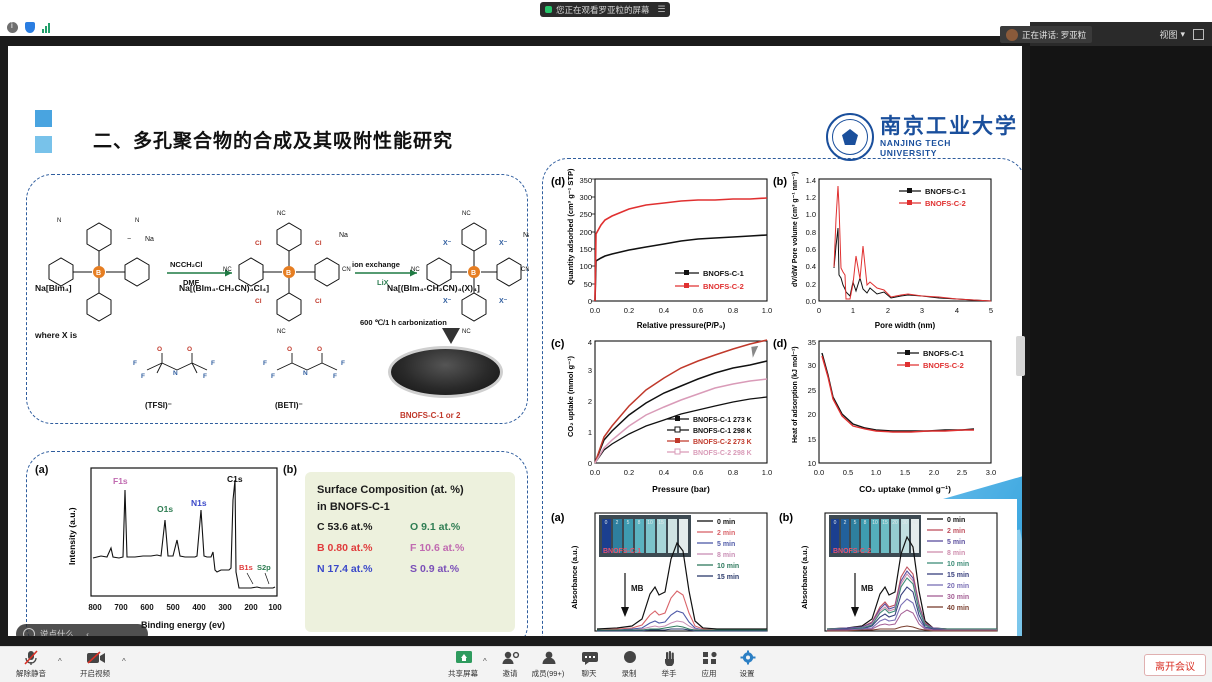 The image size is (1212, 682). What do you see at coordinates (728, 566) in the screenshot?
I see `svg-text: 10 min` at bounding box center [728, 566].